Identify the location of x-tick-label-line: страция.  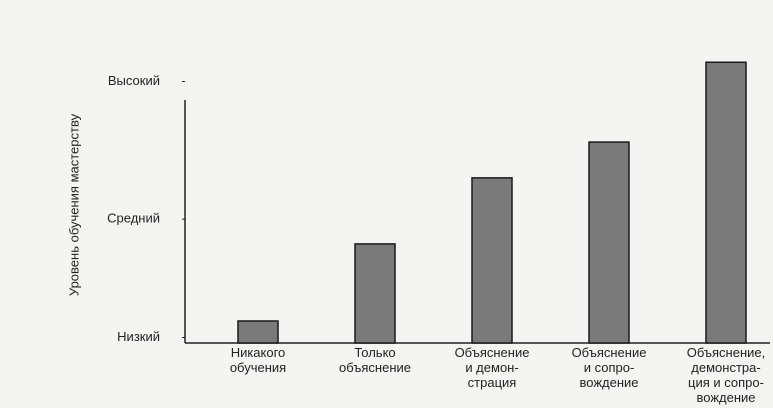
(492, 382).